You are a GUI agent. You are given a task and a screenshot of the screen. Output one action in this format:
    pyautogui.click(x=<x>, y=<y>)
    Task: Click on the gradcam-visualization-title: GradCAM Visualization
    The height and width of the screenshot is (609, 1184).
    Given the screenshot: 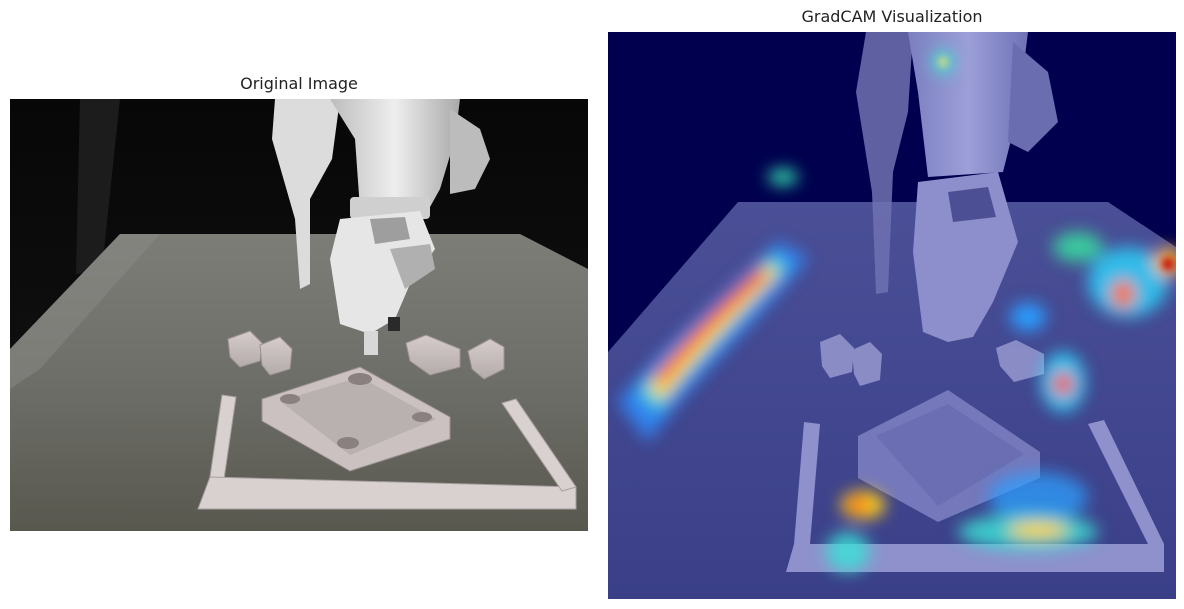 What is the action you would take?
    pyautogui.click(x=892, y=16)
    